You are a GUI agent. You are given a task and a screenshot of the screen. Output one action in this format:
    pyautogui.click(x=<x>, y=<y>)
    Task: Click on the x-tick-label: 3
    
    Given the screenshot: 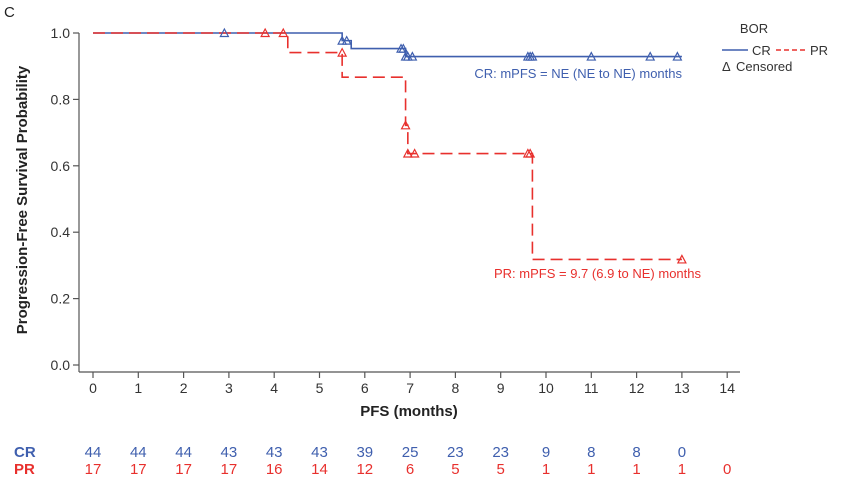 What is the action you would take?
    pyautogui.click(x=229, y=388)
    